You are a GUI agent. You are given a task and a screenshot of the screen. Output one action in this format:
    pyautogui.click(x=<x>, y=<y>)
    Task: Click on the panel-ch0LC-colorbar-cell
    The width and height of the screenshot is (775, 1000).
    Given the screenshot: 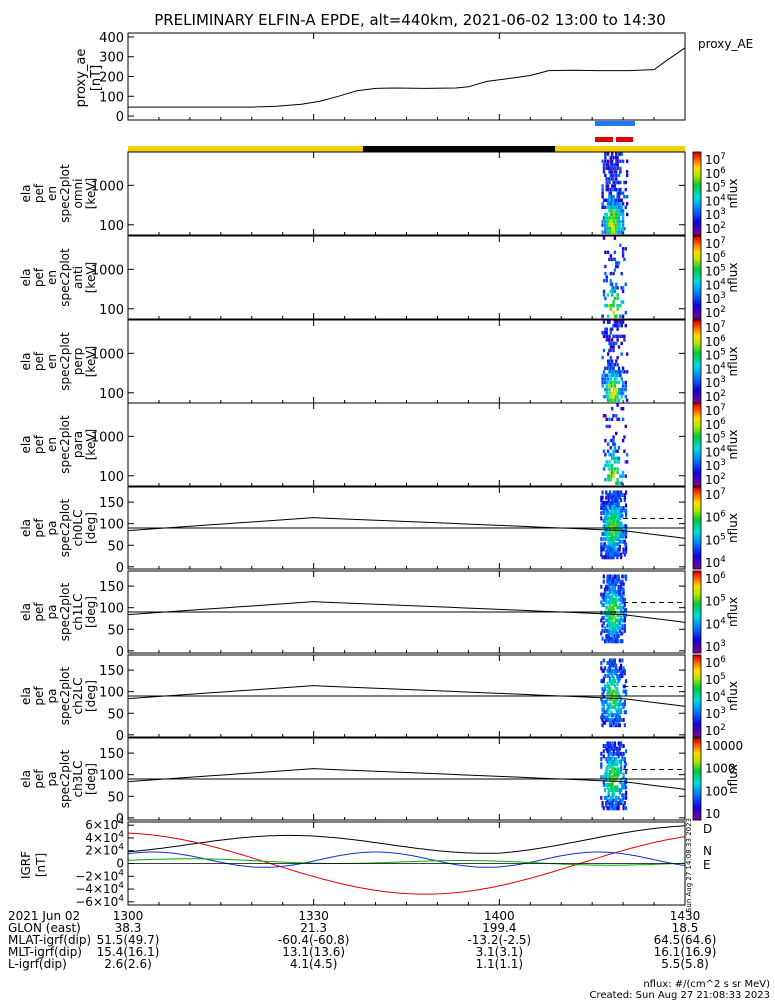 What is the action you would take?
    pyautogui.click(x=697, y=562)
    